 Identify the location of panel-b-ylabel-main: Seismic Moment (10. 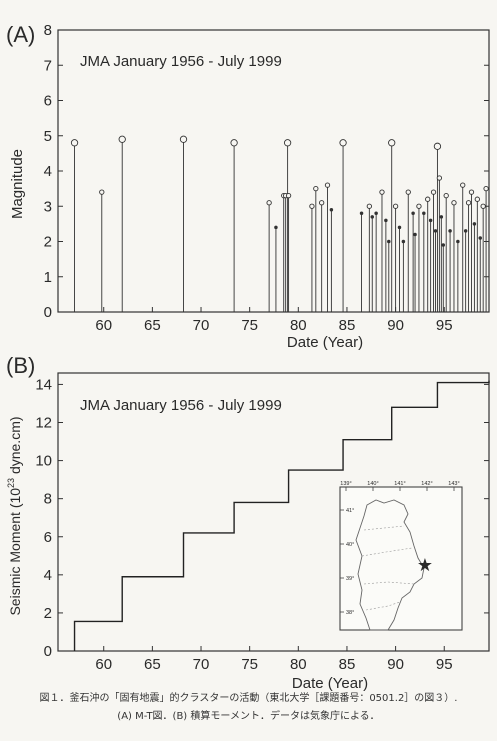
(15, 552).